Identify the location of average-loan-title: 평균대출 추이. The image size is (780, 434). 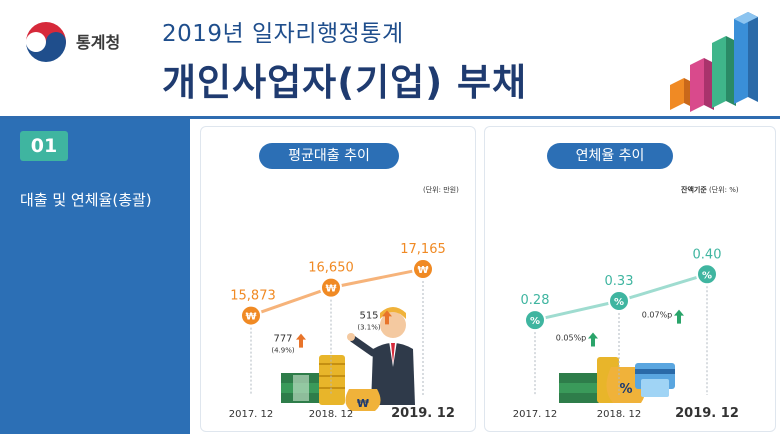
(329, 156).